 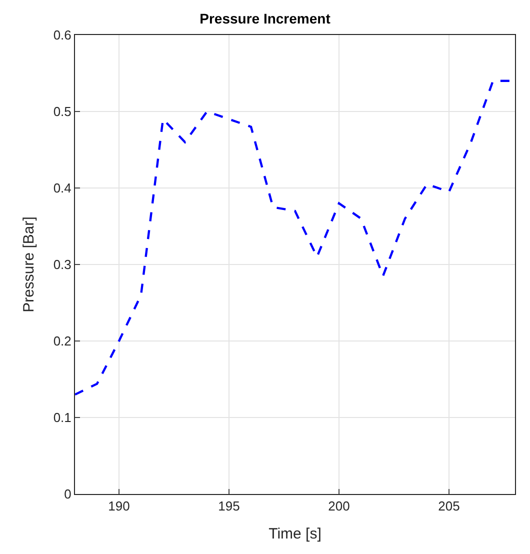 I want to click on y-tick-label: 0, so click(x=68, y=494).